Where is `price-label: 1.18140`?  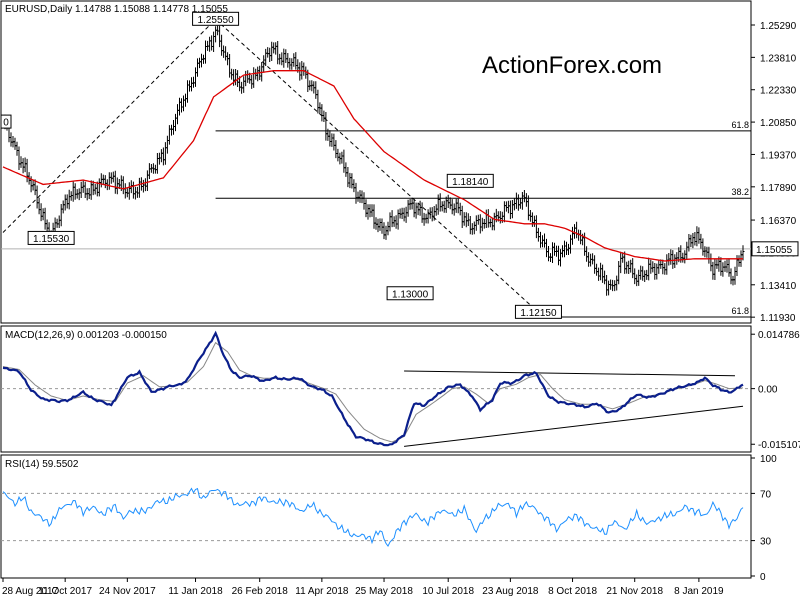
price-label: 1.18140 is located at coordinates (470, 182).